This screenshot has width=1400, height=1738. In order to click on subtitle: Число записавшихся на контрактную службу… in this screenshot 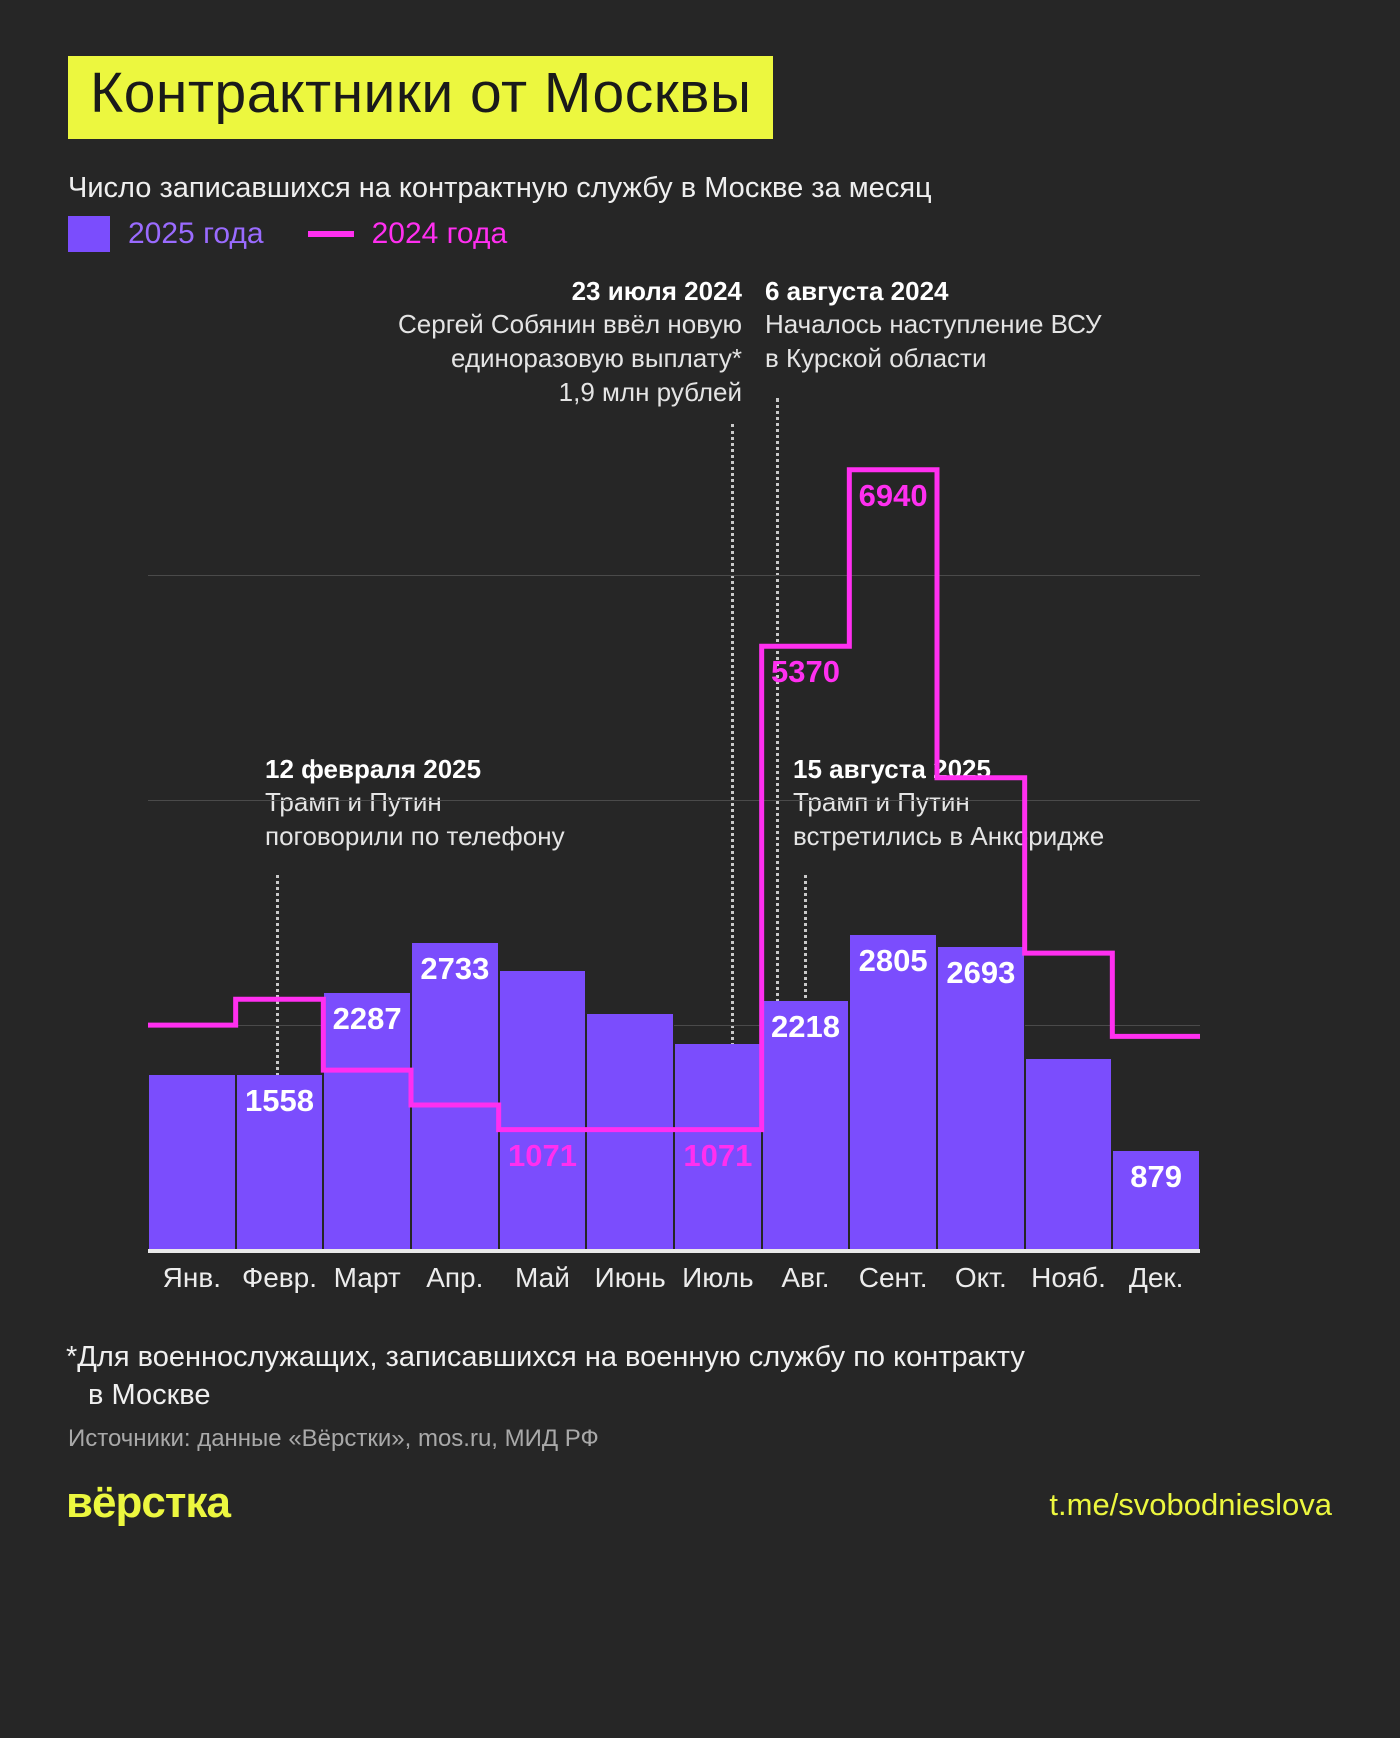, I will do `click(500, 188)`.